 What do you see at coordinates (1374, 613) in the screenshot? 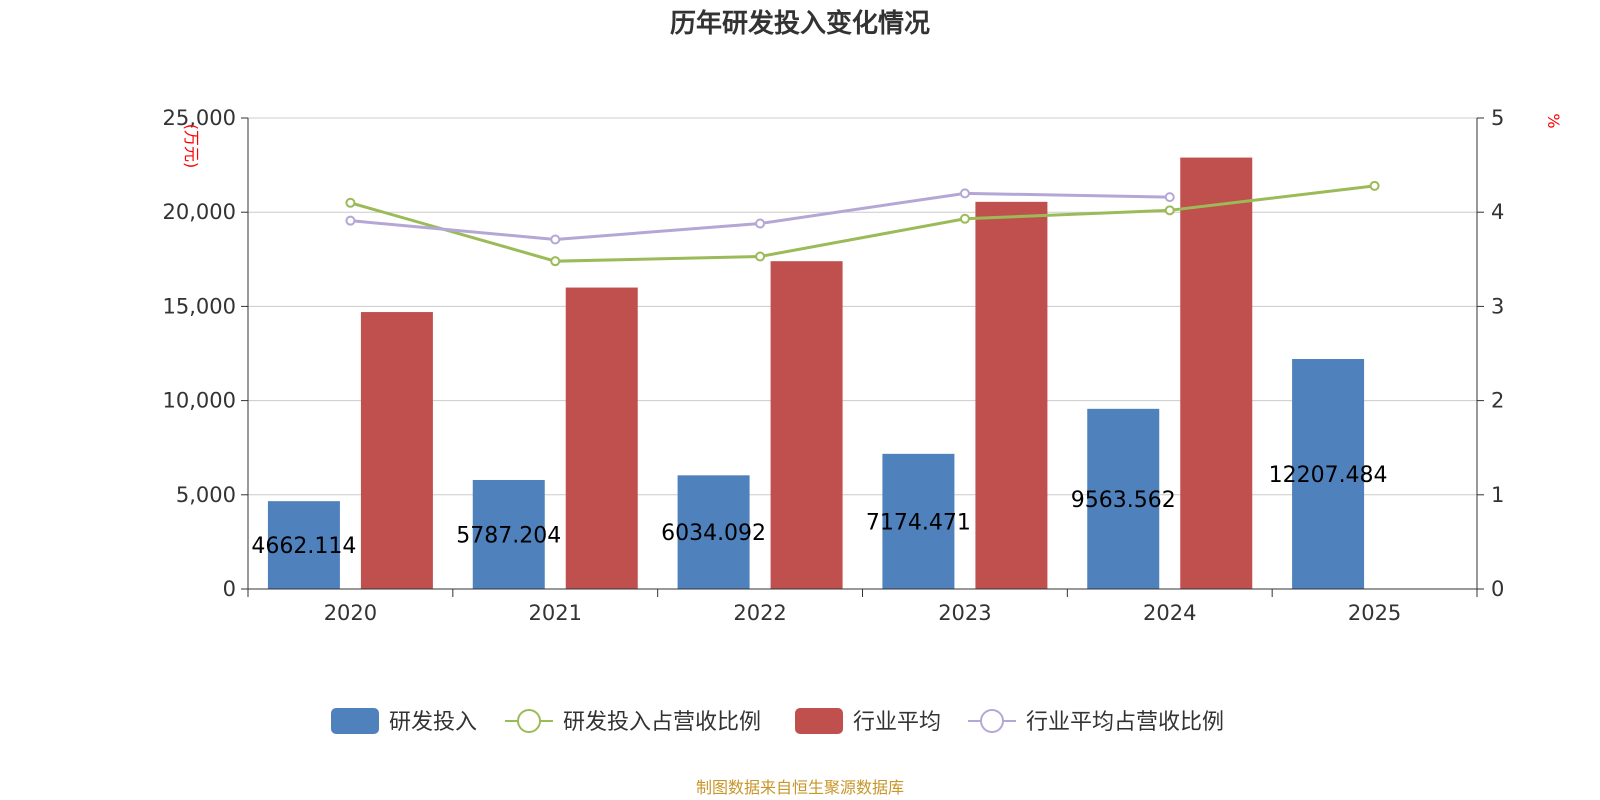
I see `x-tick-label: 2025` at bounding box center [1374, 613].